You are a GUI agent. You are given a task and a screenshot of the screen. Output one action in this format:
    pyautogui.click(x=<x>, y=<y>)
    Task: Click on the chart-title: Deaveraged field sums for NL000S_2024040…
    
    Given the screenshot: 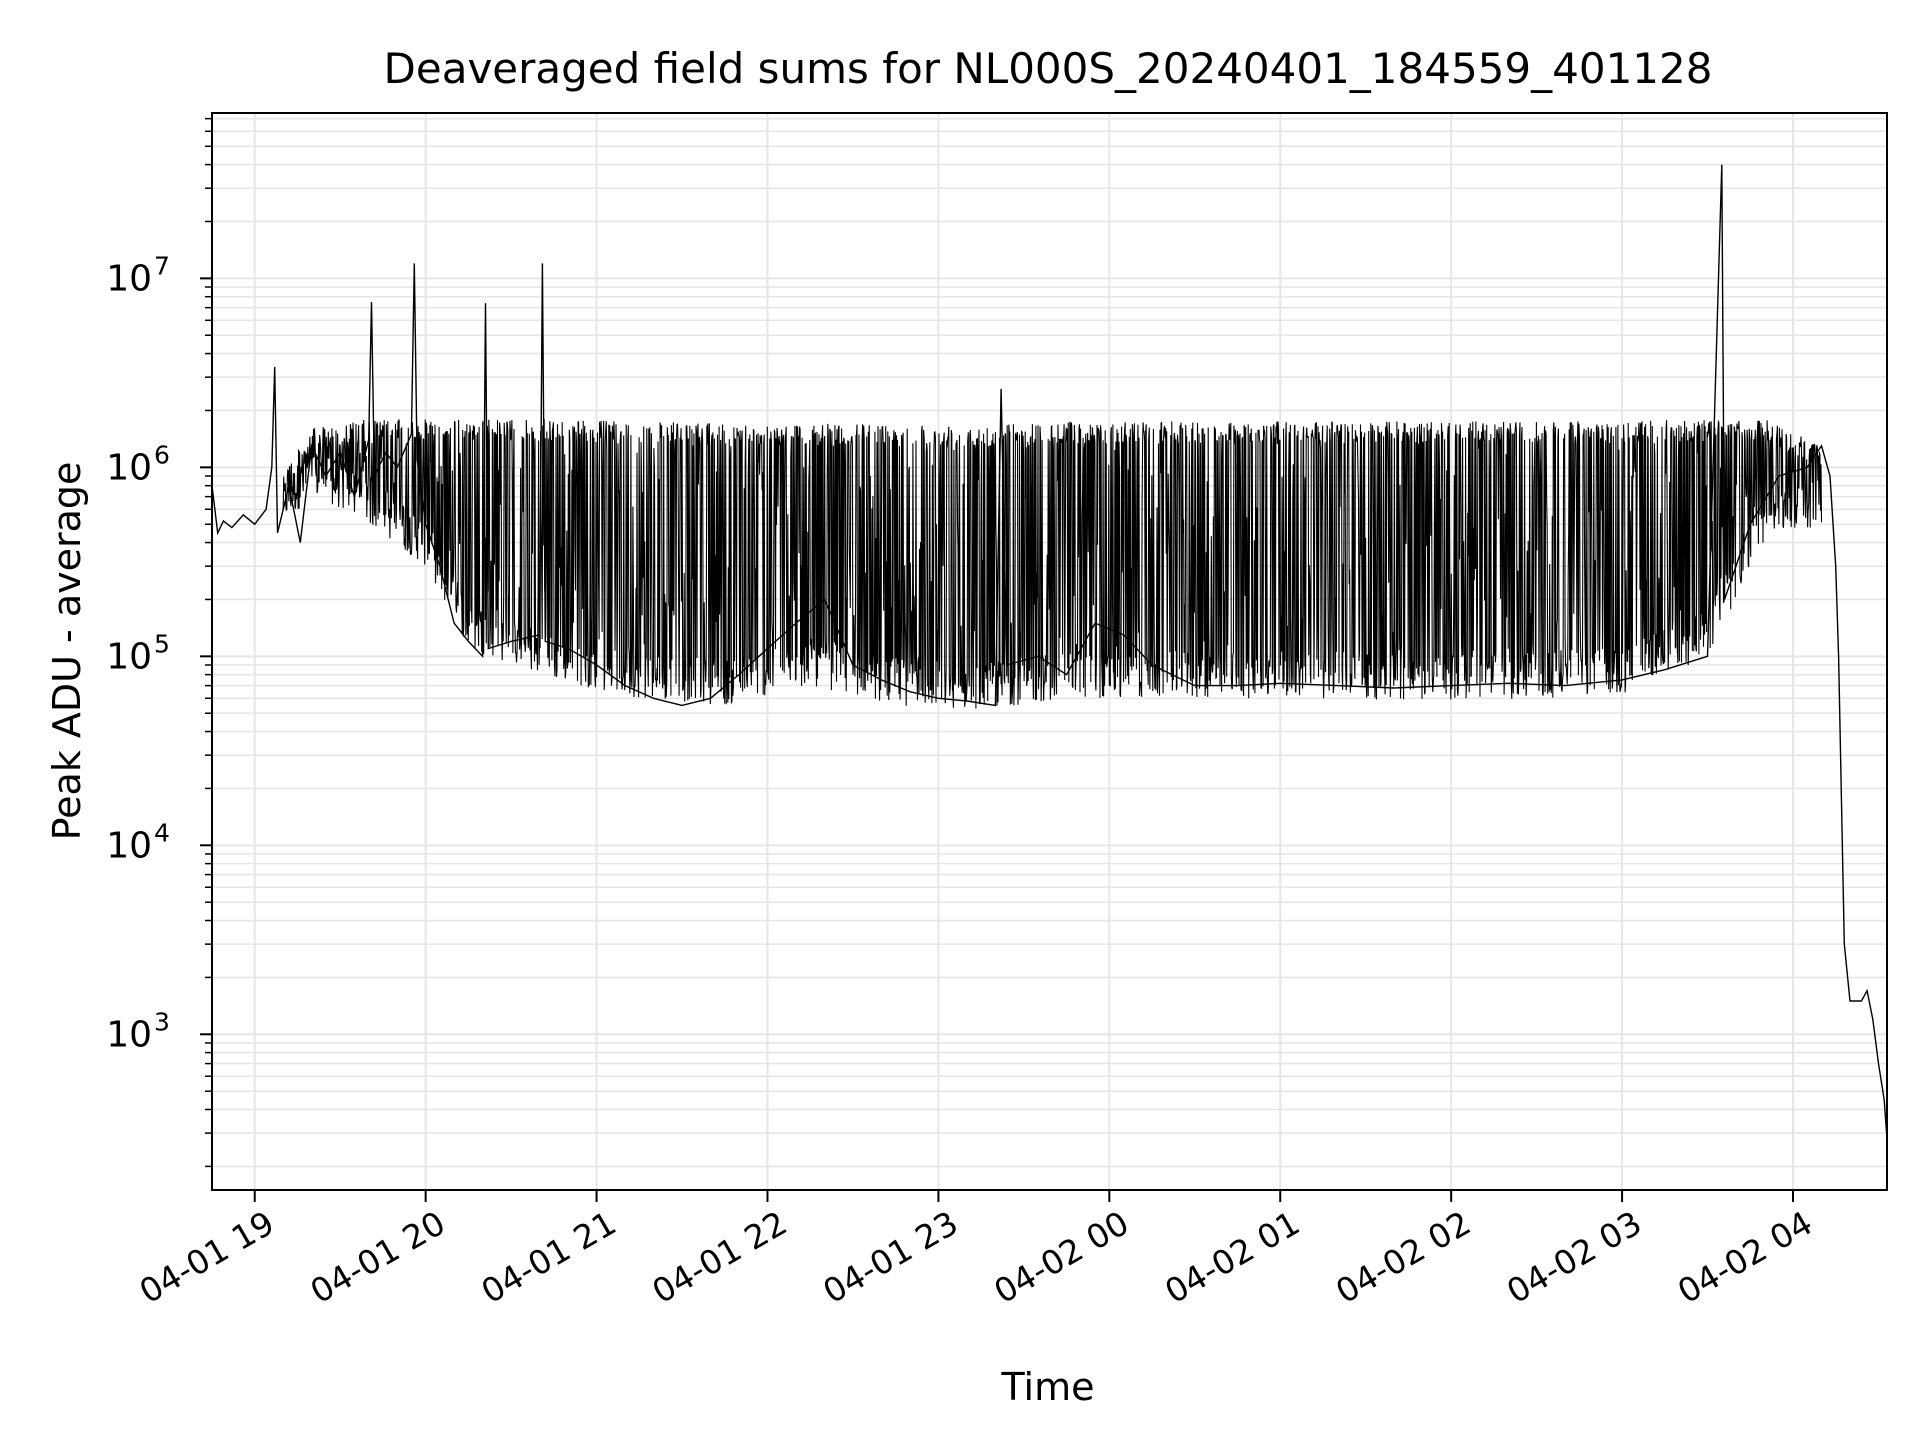 What is the action you would take?
    pyautogui.click(x=1048, y=68)
    